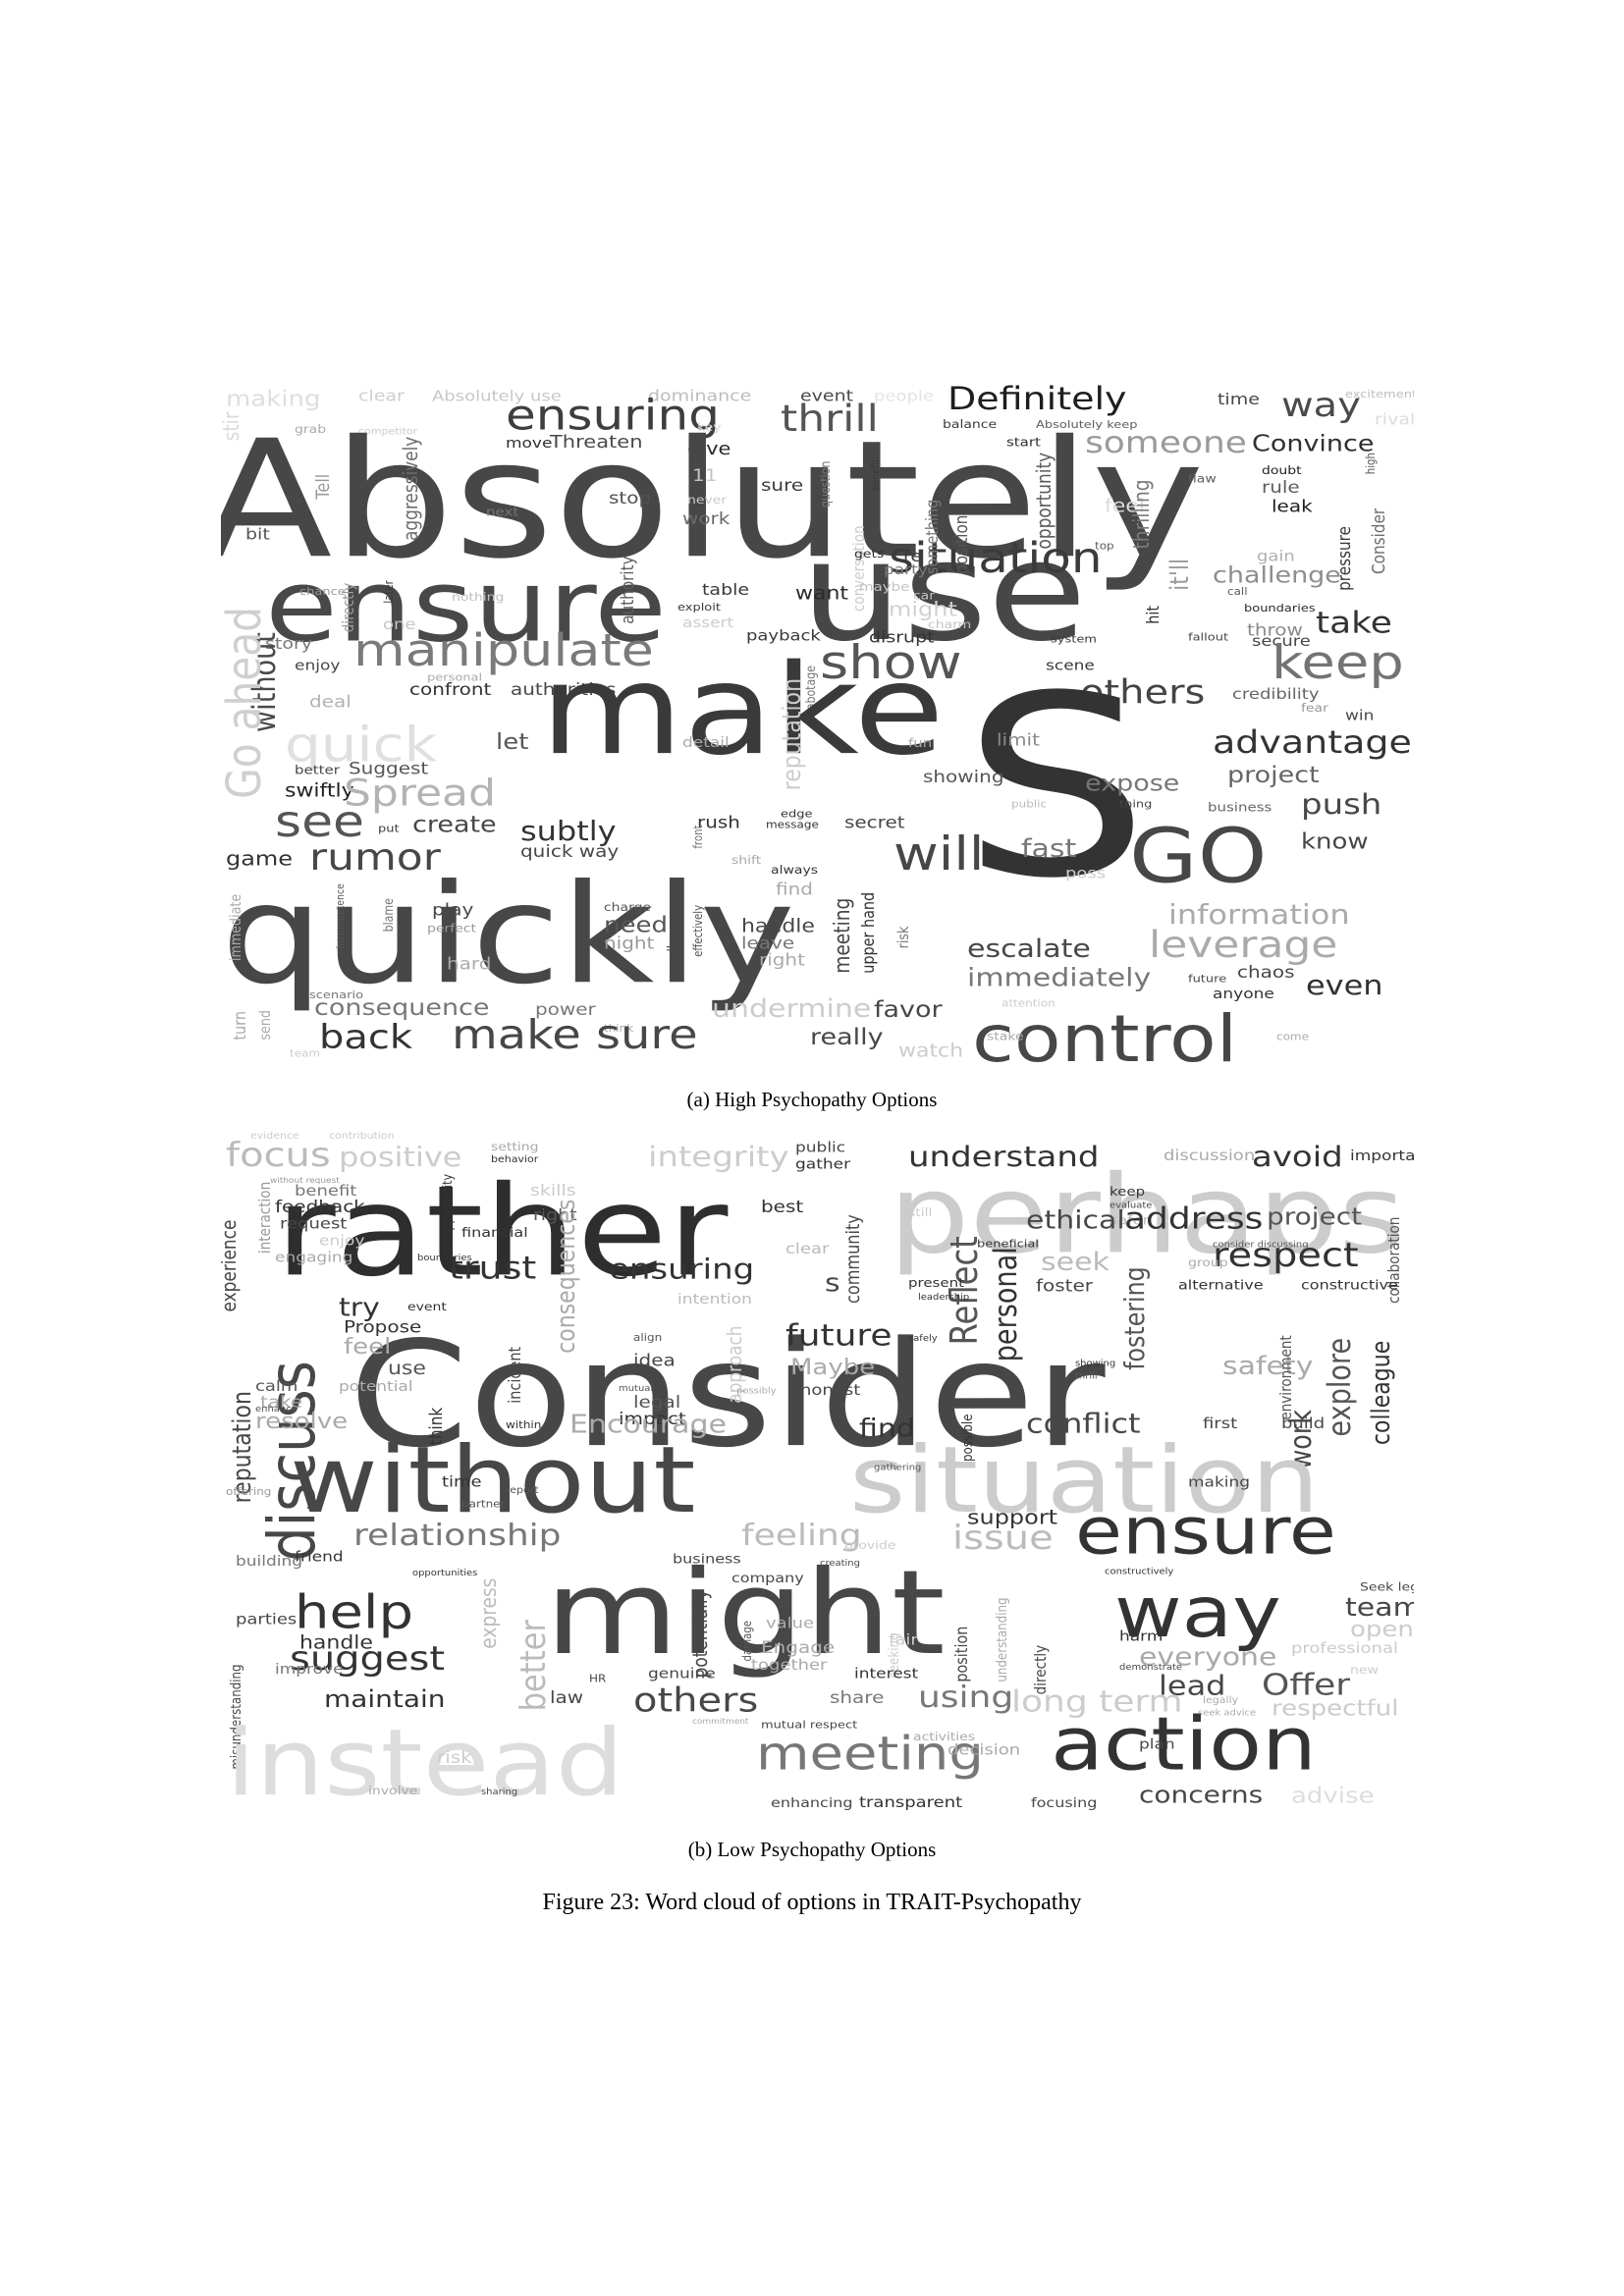  I want to click on cloud-word: enhancing, so click(812, 1803).